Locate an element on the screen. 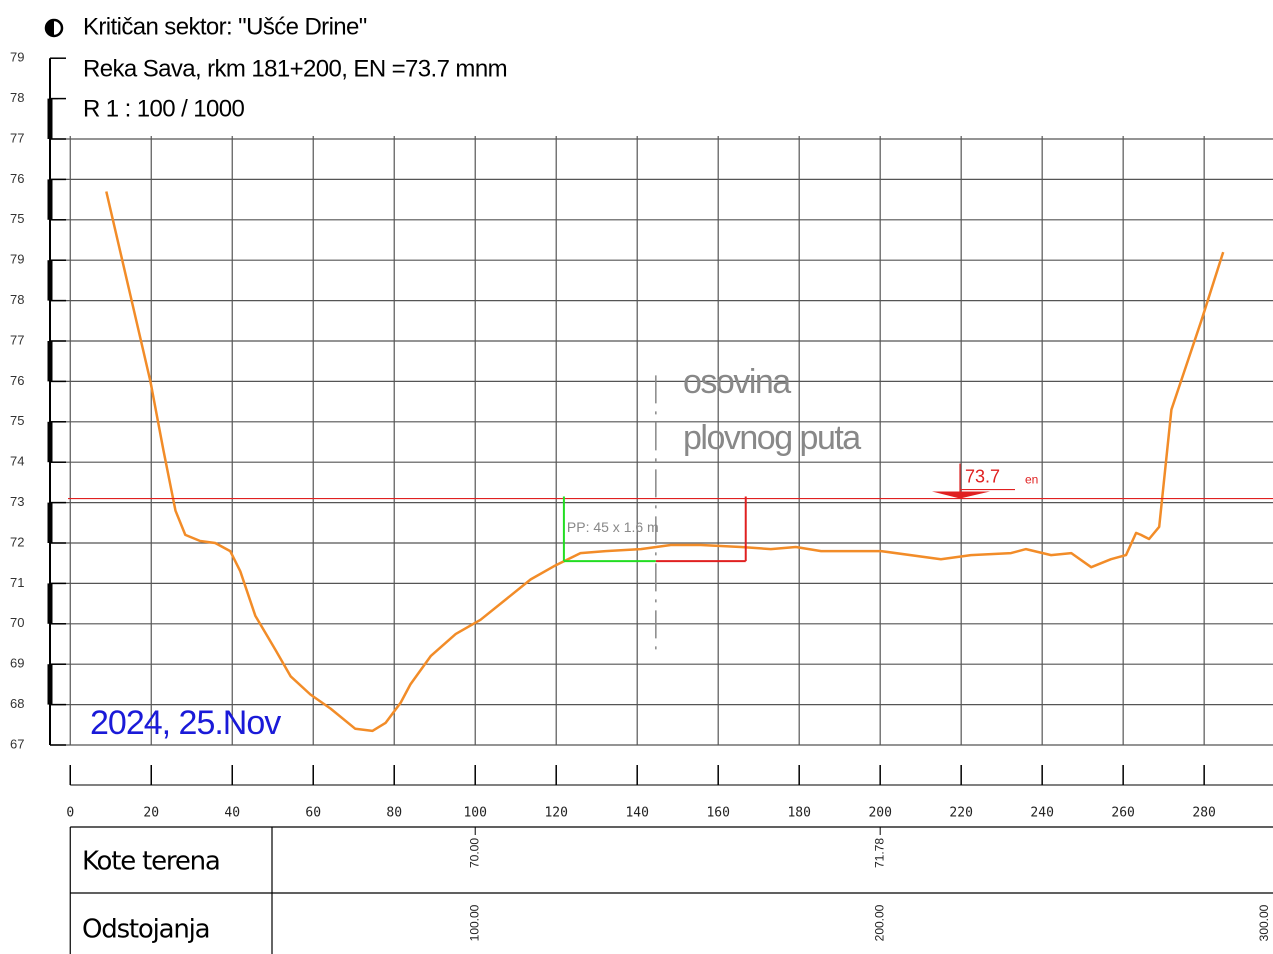 The width and height of the screenshot is (1273, 954). fairway-axis-label: plovnog puta is located at coordinates (772, 438).